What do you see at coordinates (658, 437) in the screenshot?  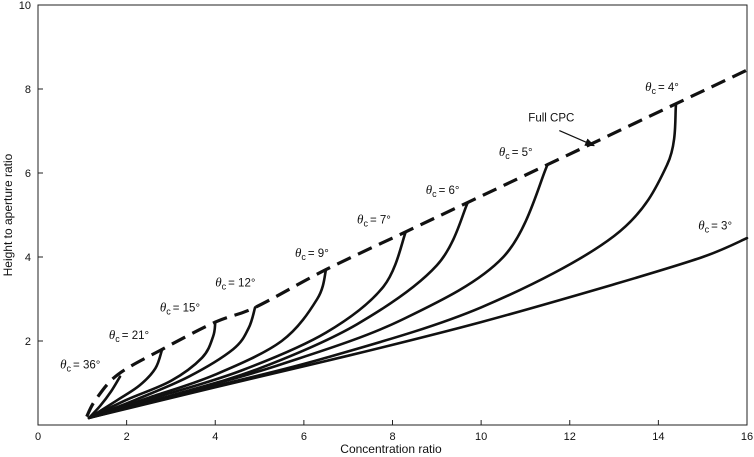 I see `x-tick-label: 14` at bounding box center [658, 437].